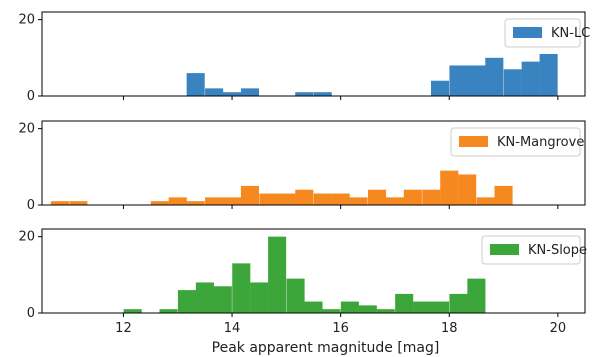 Image resolution: width=599 pixels, height=357 pixels. I want to click on legend: KN-Slope, so click(534, 250).